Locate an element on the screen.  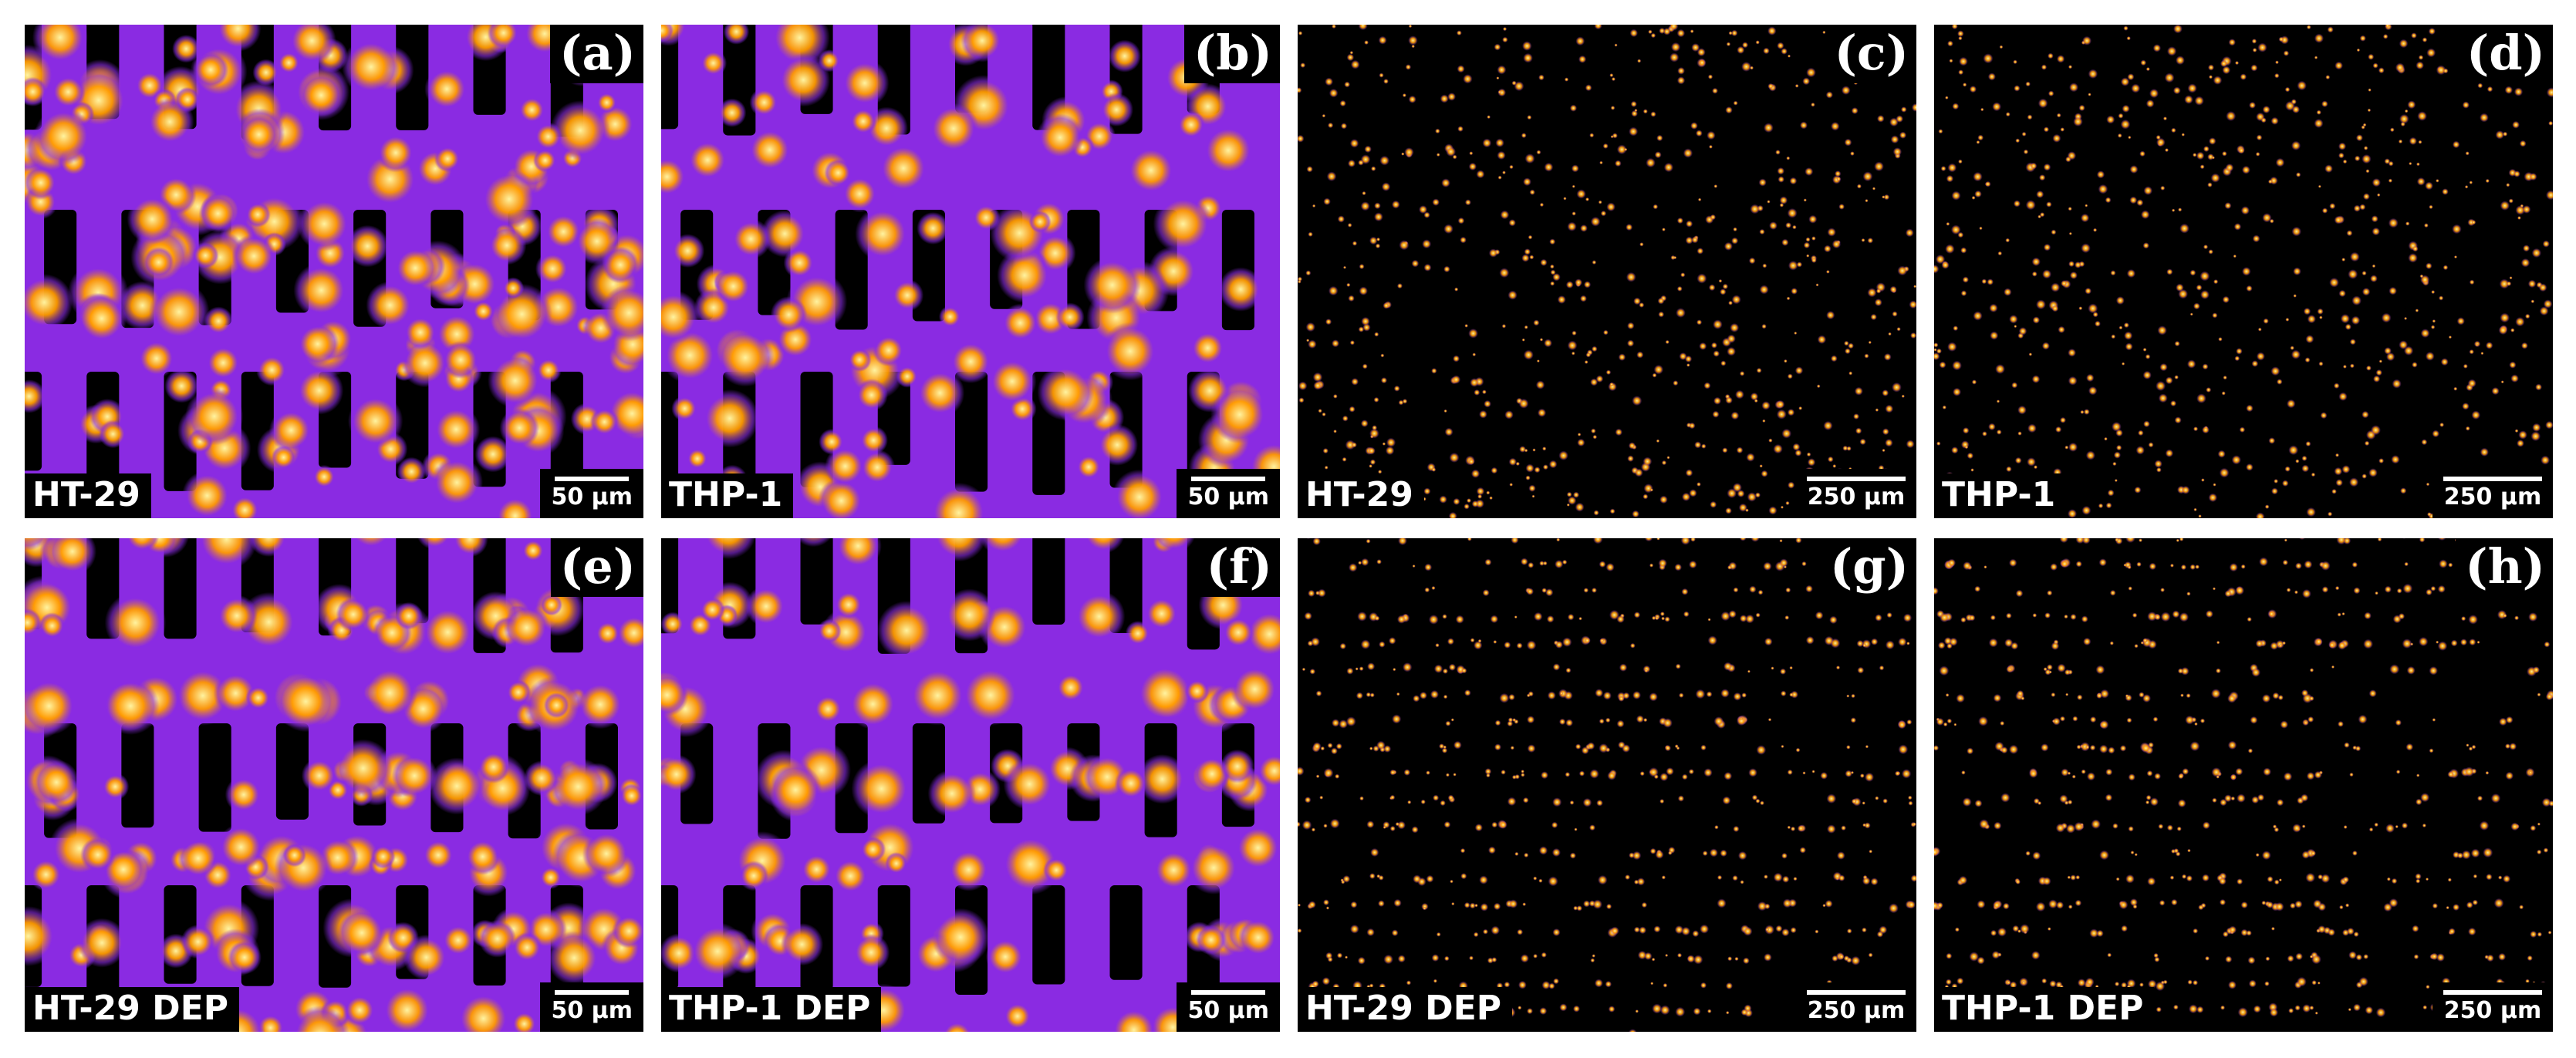
micrograph-image-h is located at coordinates (2243, 785).